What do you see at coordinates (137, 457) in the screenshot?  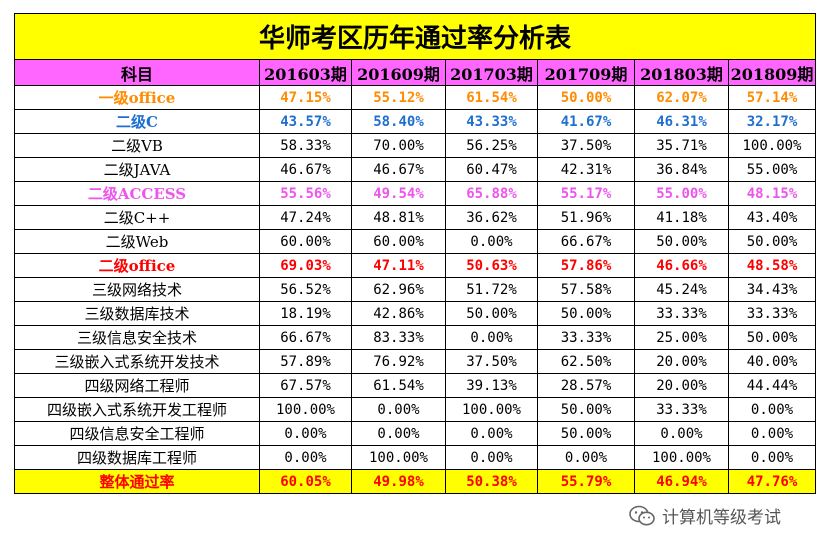 I see `subject-cell: 四级数据库工程师` at bounding box center [137, 457].